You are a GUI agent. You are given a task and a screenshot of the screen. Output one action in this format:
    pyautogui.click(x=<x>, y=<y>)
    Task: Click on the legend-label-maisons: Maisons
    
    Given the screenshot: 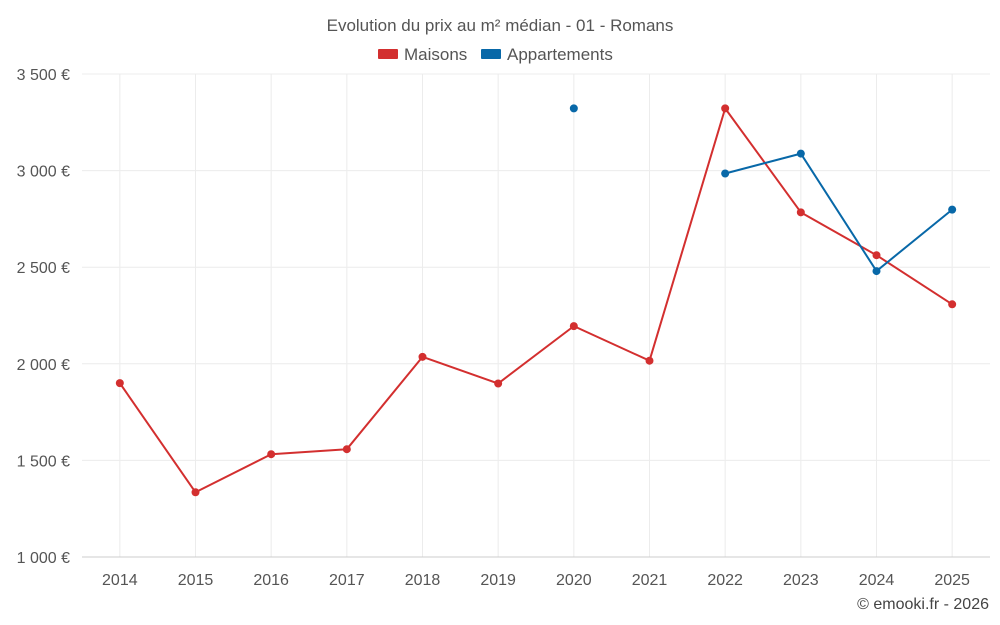 What is the action you would take?
    pyautogui.click(x=435, y=54)
    